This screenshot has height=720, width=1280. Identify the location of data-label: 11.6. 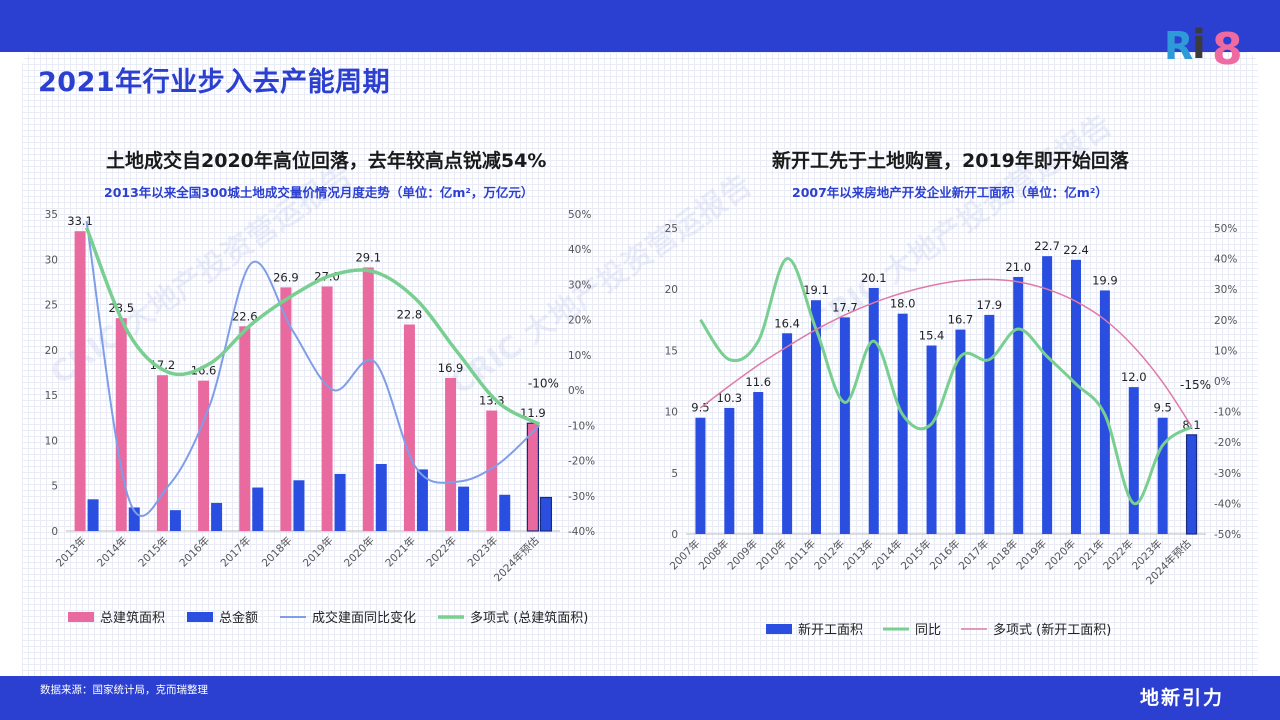
(758, 382).